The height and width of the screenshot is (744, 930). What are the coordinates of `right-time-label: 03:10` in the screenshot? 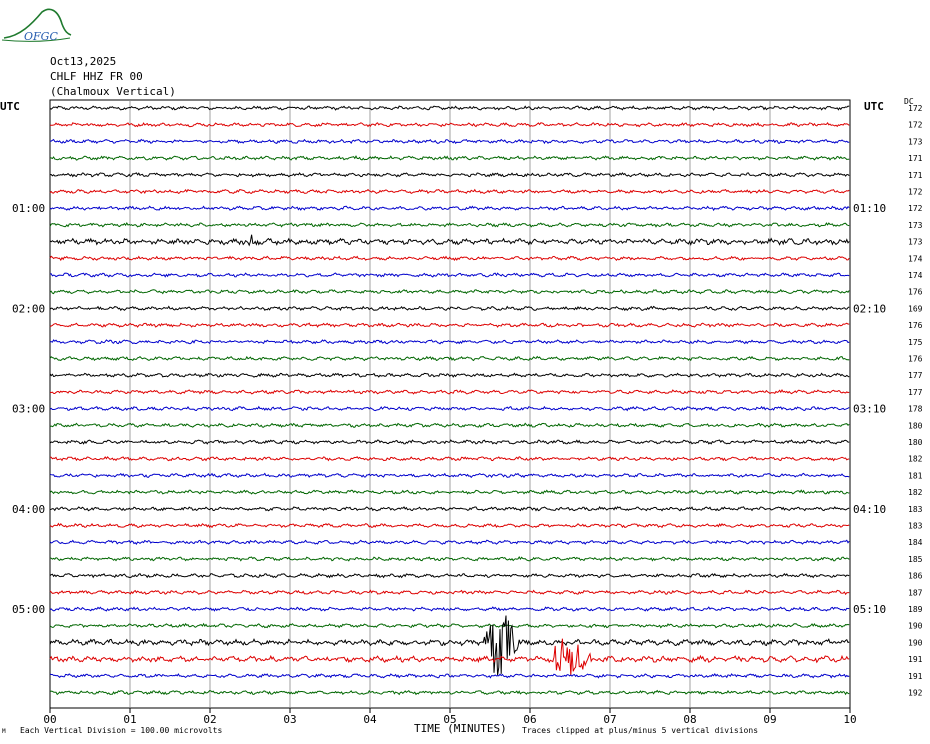 It's located at (869, 409).